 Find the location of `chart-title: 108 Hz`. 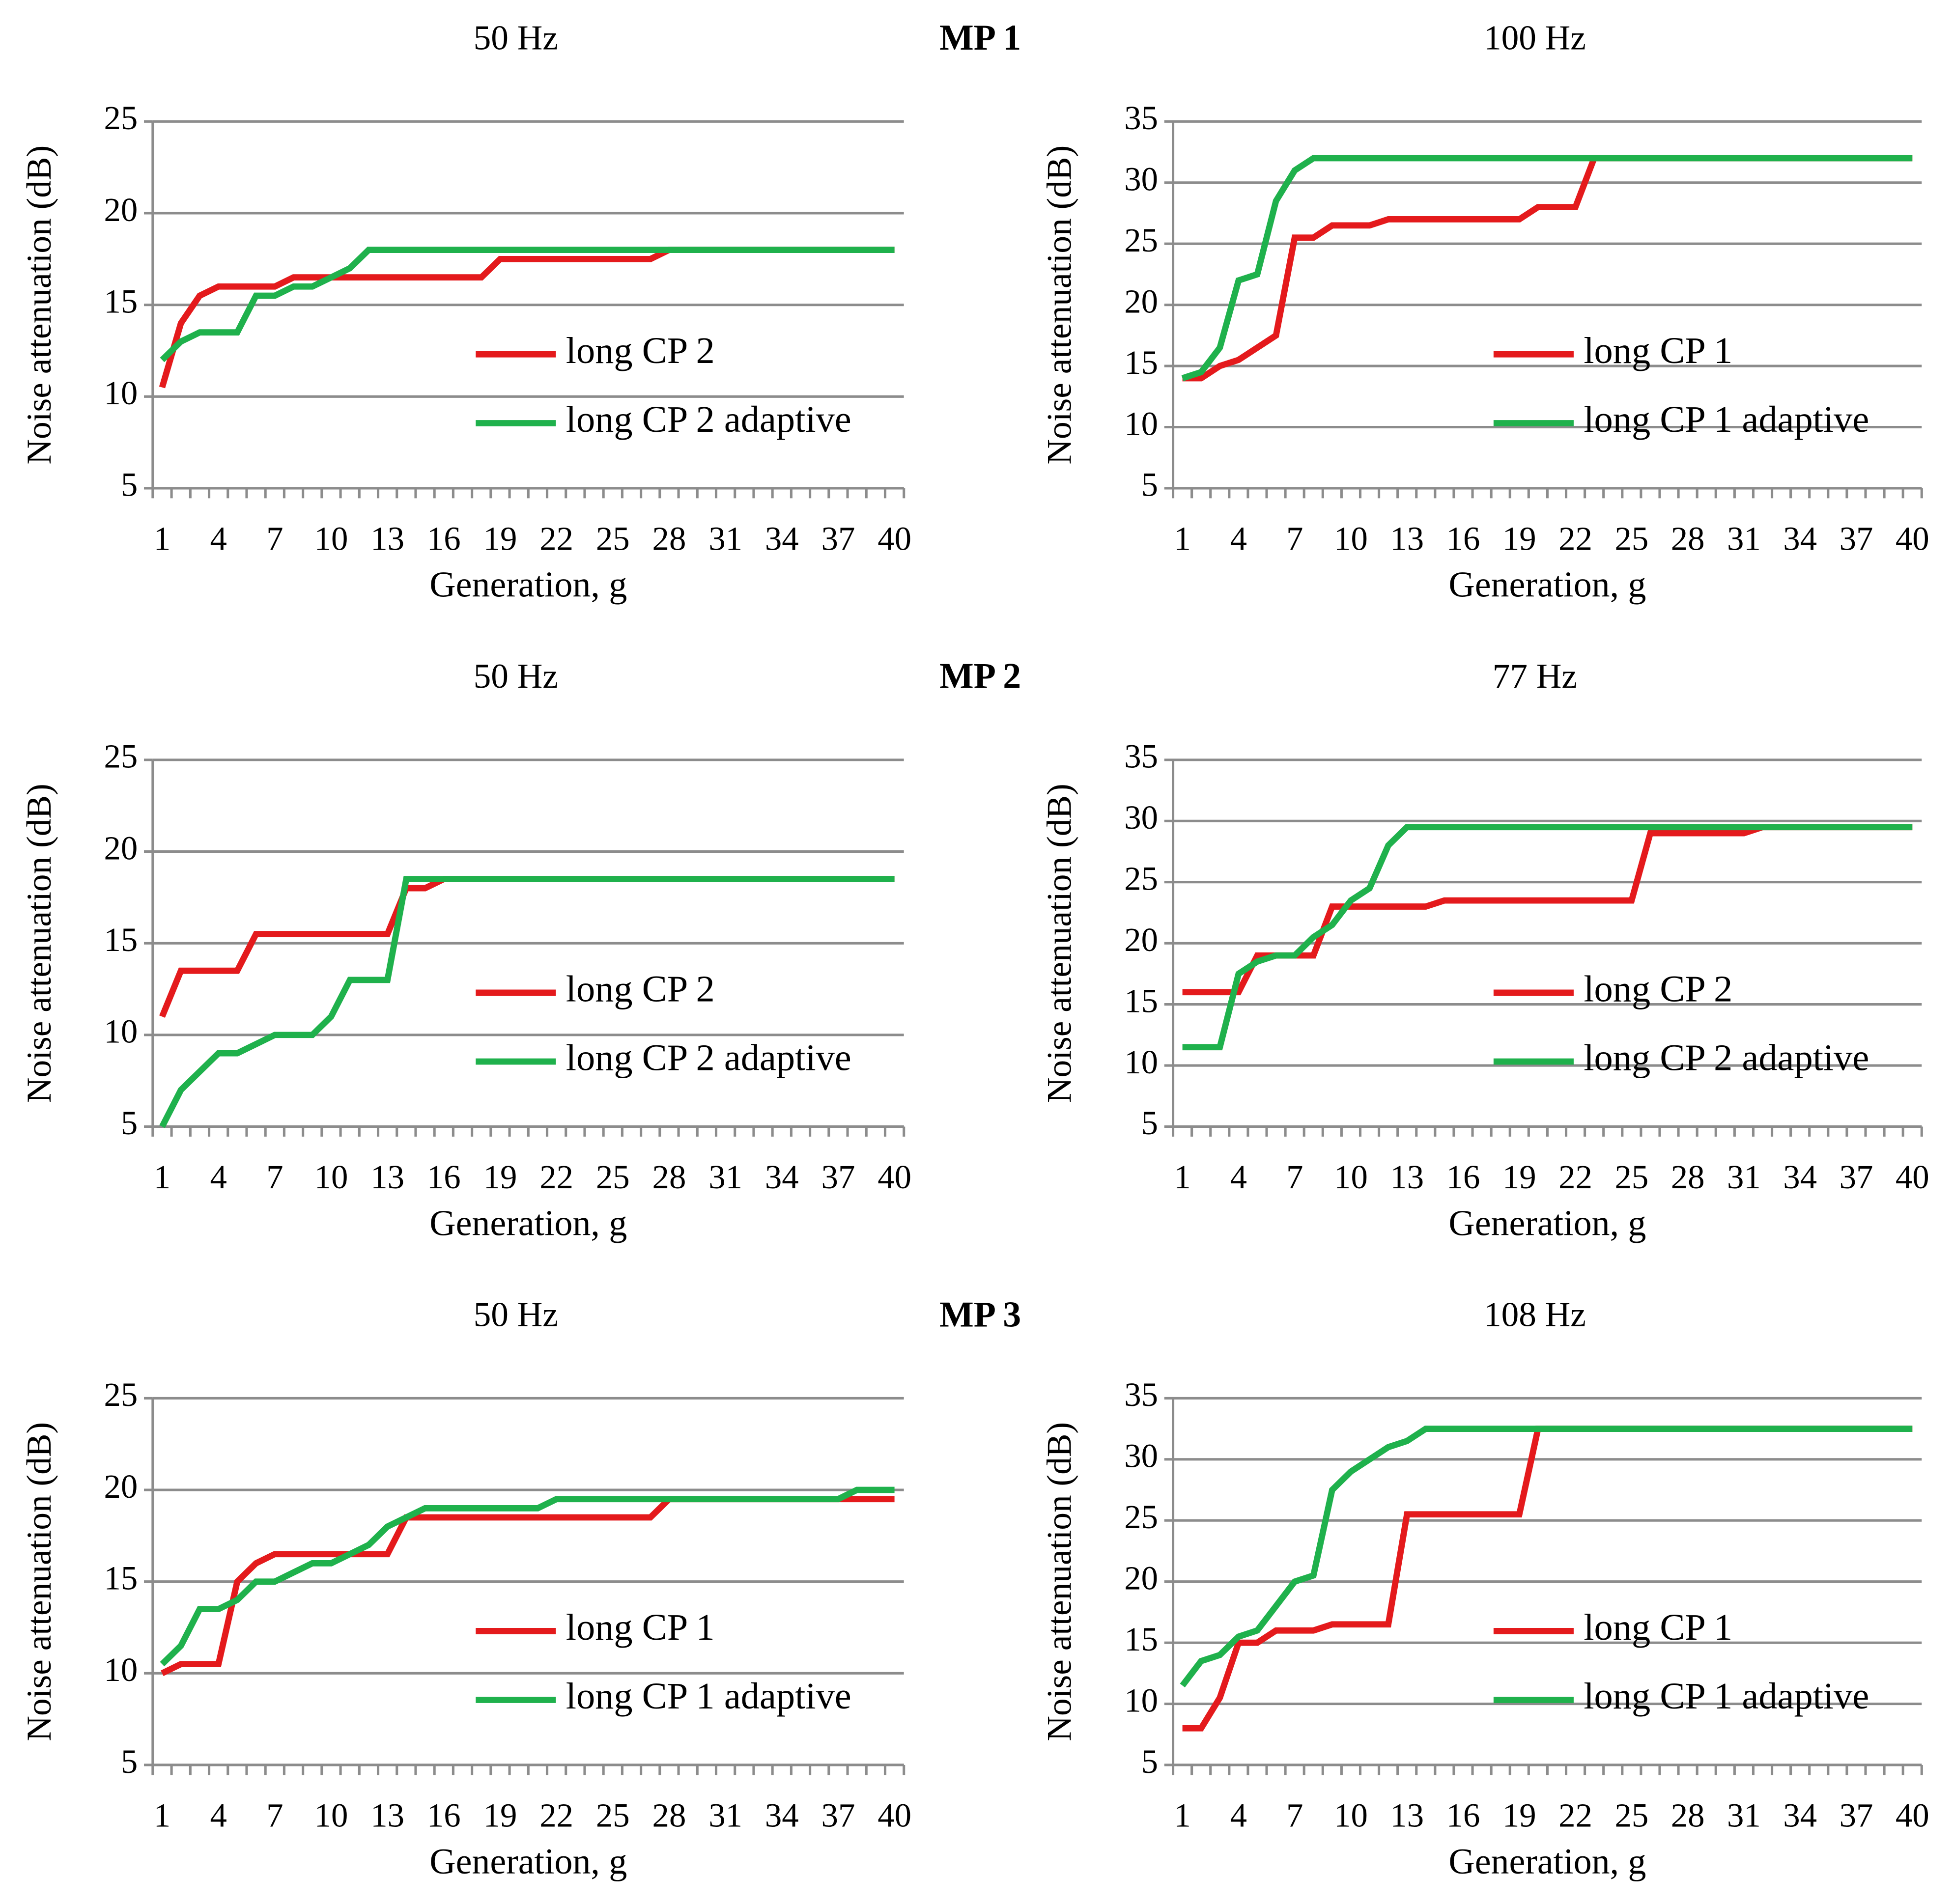

chart-title: 108 Hz is located at coordinates (1535, 1314).